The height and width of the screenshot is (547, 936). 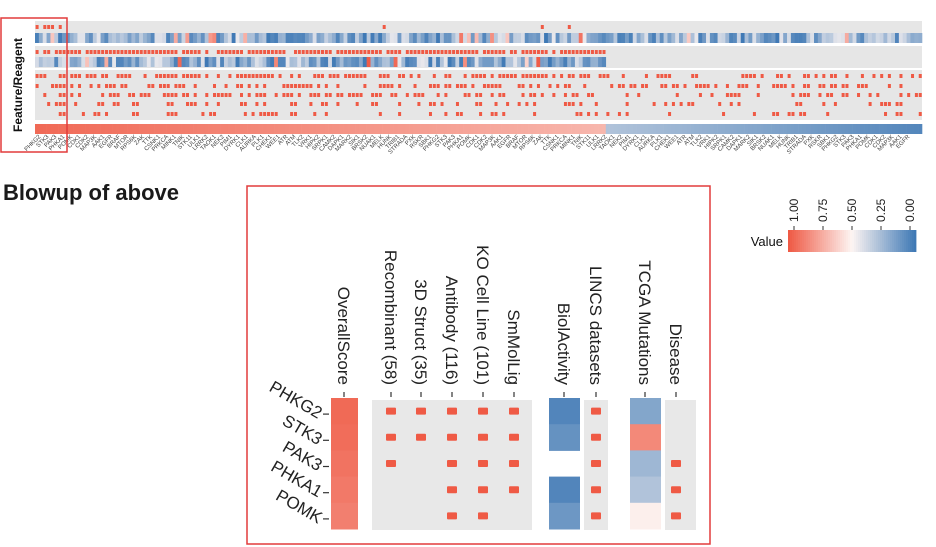 I want to click on legend-tick-label: 0.75, so click(x=823, y=210).